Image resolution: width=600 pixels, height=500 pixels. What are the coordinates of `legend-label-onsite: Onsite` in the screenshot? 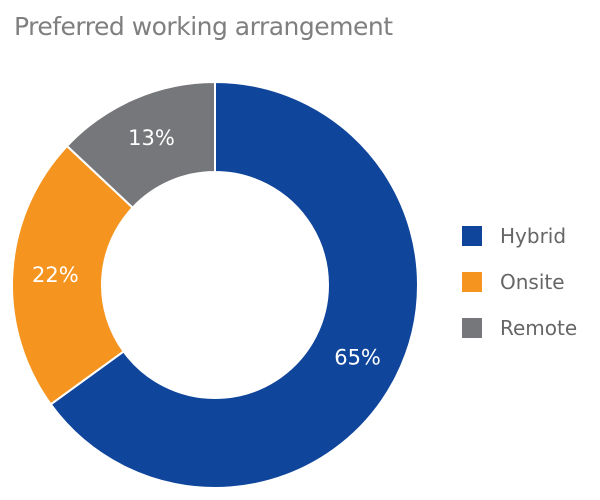 It's located at (532, 282).